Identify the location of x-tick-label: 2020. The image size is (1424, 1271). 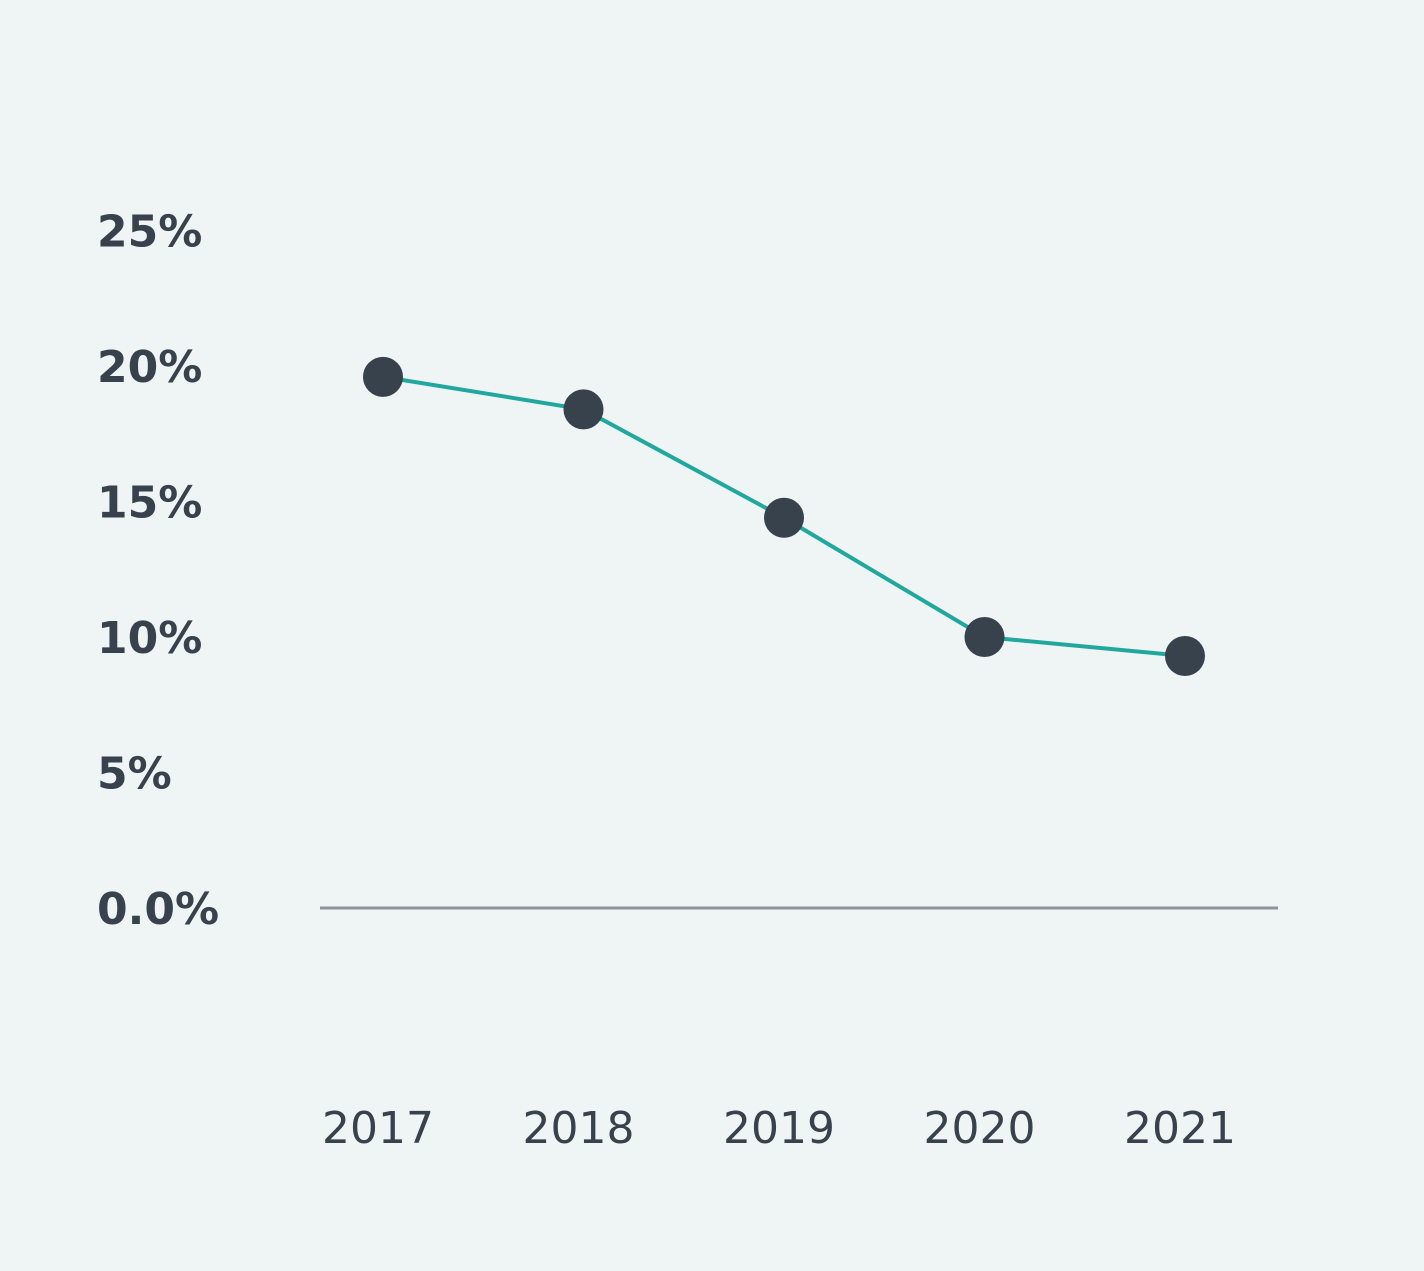
(980, 1128).